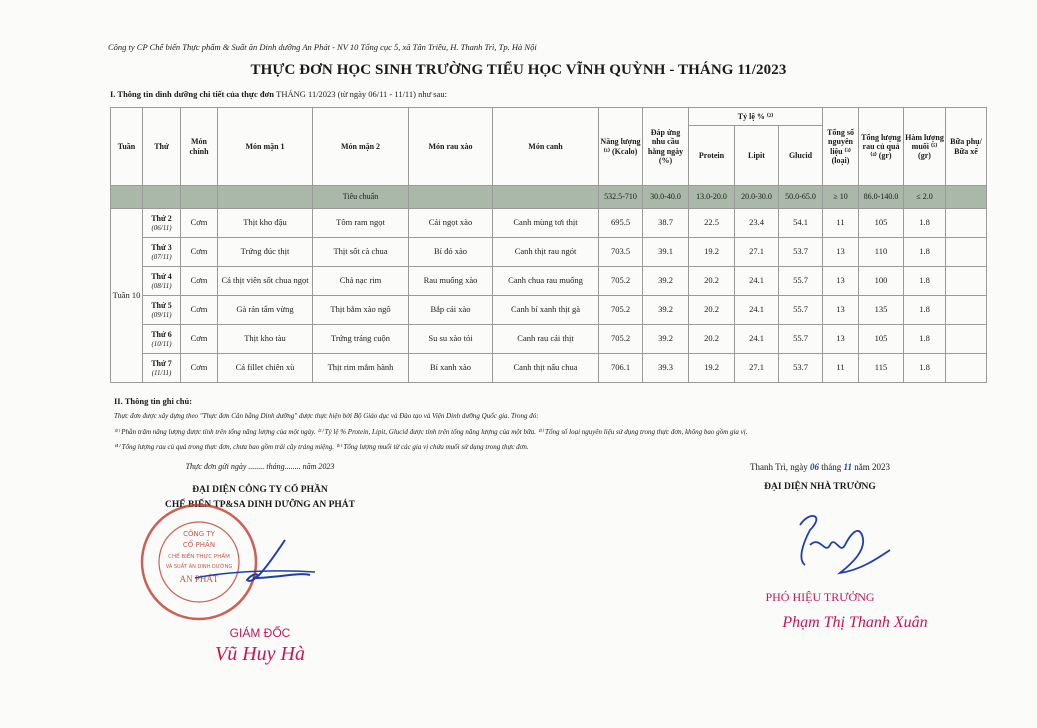 The image size is (1037, 728). I want to click on company-rep-line2: CHẾ BIẾN TP&SA DINH DƯỠNG AN PHÁT, so click(260, 505).